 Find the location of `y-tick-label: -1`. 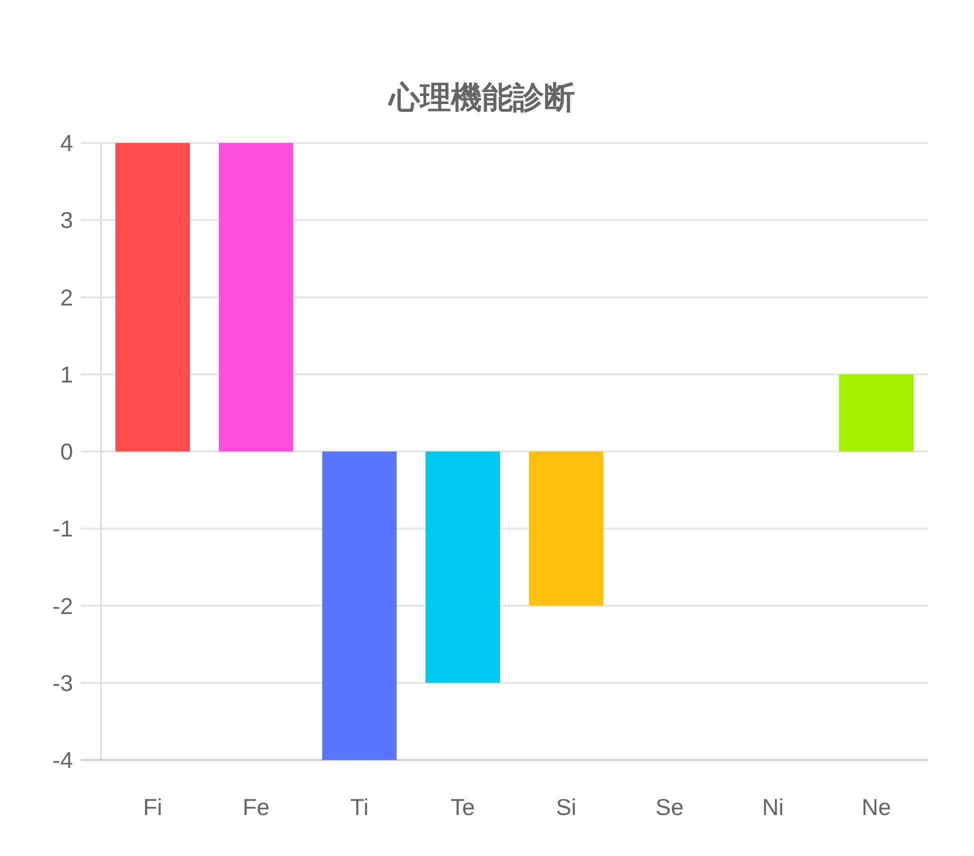

y-tick-label: -1 is located at coordinates (62, 529).